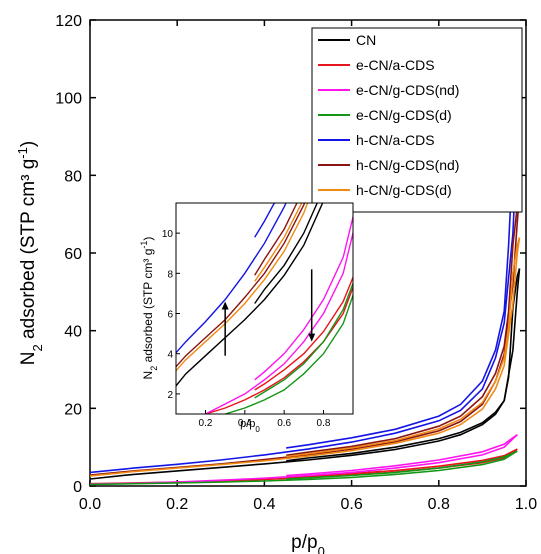 The height and width of the screenshot is (554, 541). What do you see at coordinates (148, 239) in the screenshot?
I see `inset-y-axis-label-end: )` at bounding box center [148, 239].